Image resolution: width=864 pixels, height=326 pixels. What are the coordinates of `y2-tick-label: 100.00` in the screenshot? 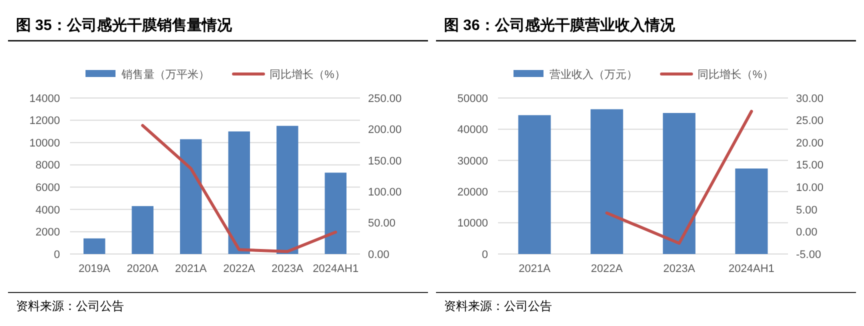 It's located at (385, 192).